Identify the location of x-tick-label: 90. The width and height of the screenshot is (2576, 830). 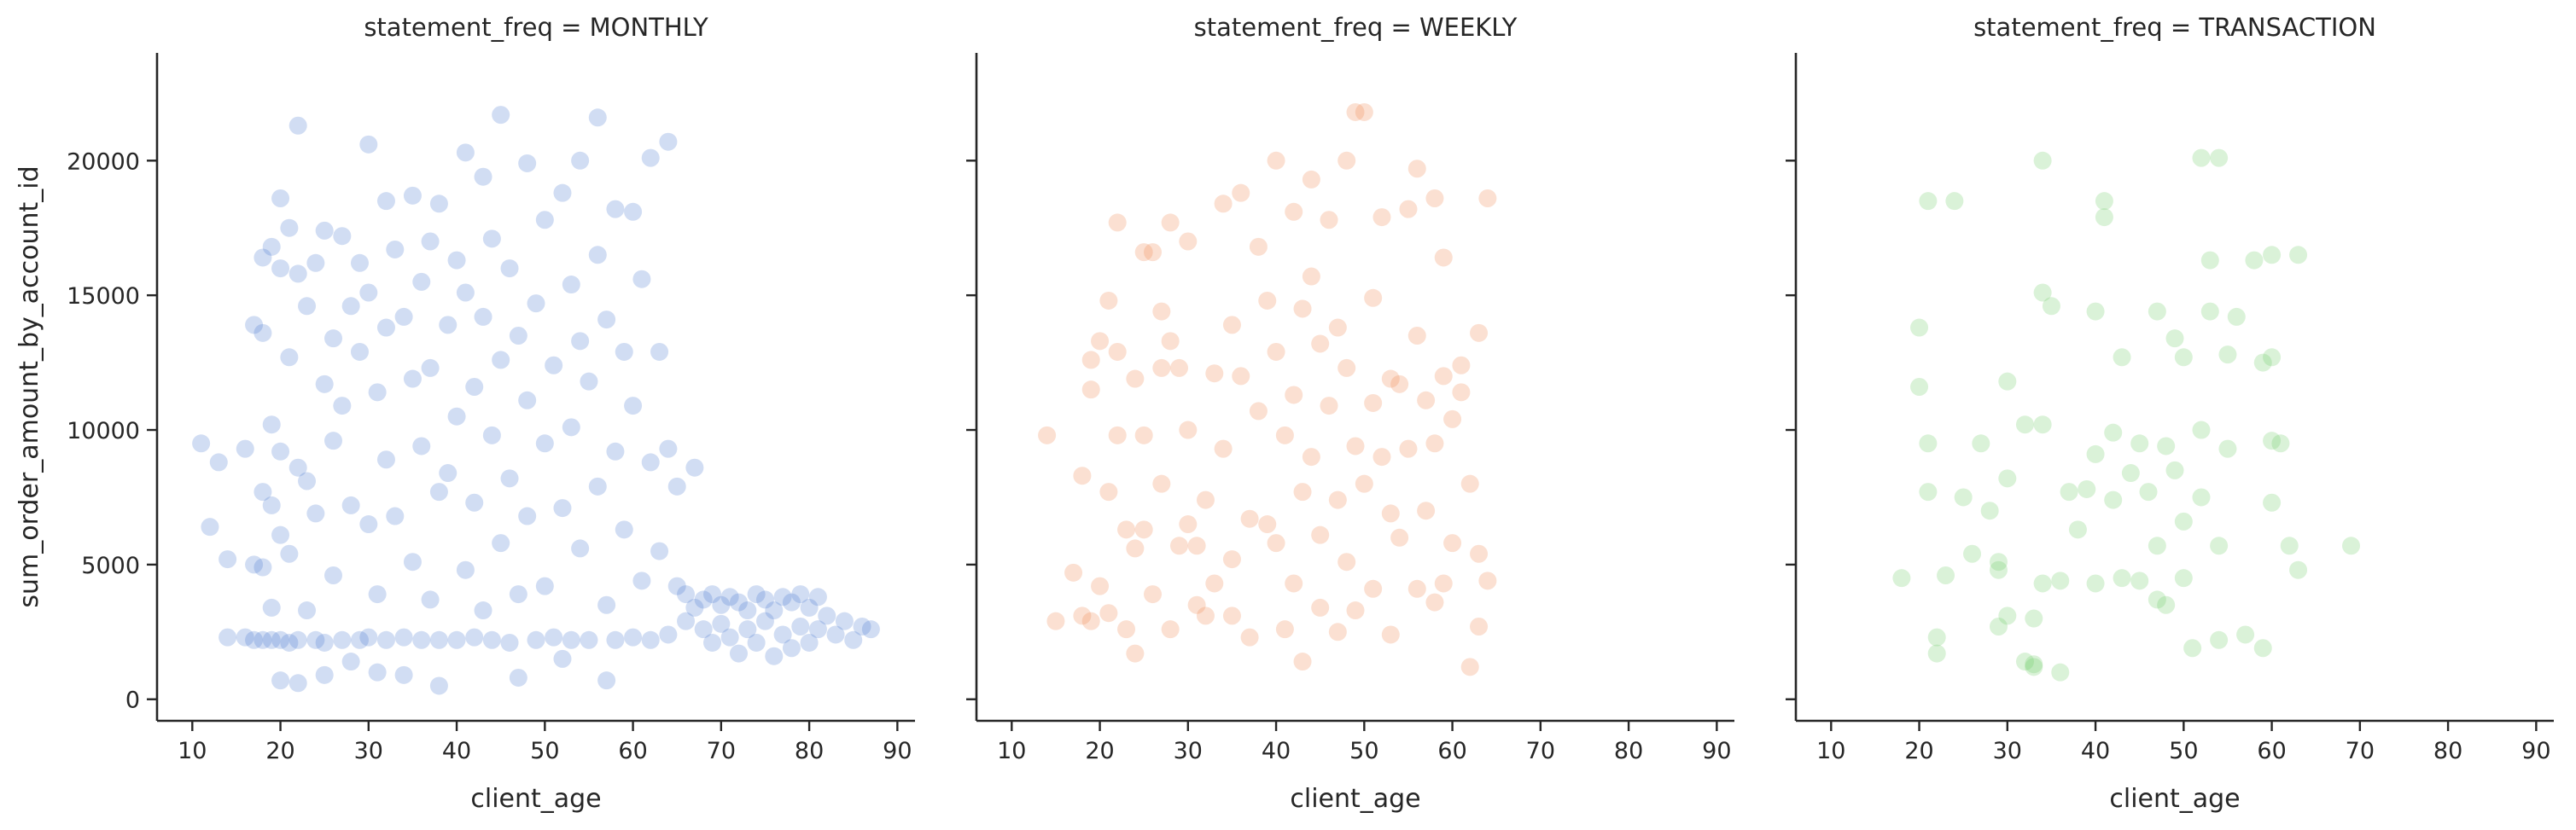
(897, 751).